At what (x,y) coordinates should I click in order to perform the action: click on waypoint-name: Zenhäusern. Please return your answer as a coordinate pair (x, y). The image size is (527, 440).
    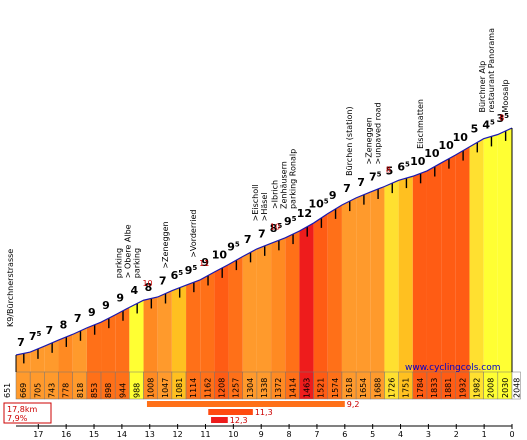
    Looking at the image, I should click on (283, 185).